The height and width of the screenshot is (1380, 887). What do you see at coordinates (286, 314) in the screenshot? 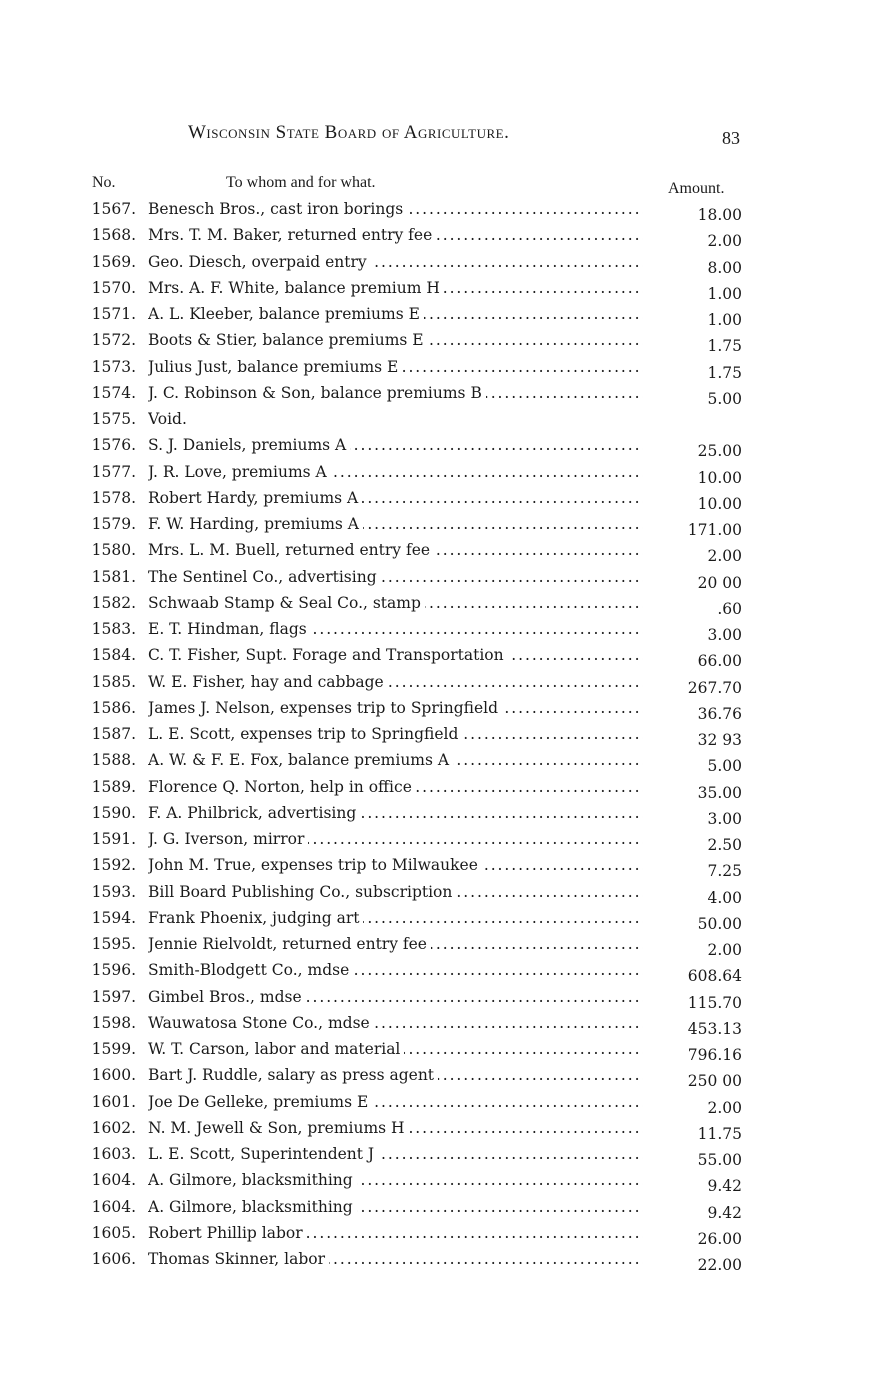
I see `entry-description-text: A. L. Kleeber, balance premiums E` at bounding box center [286, 314].